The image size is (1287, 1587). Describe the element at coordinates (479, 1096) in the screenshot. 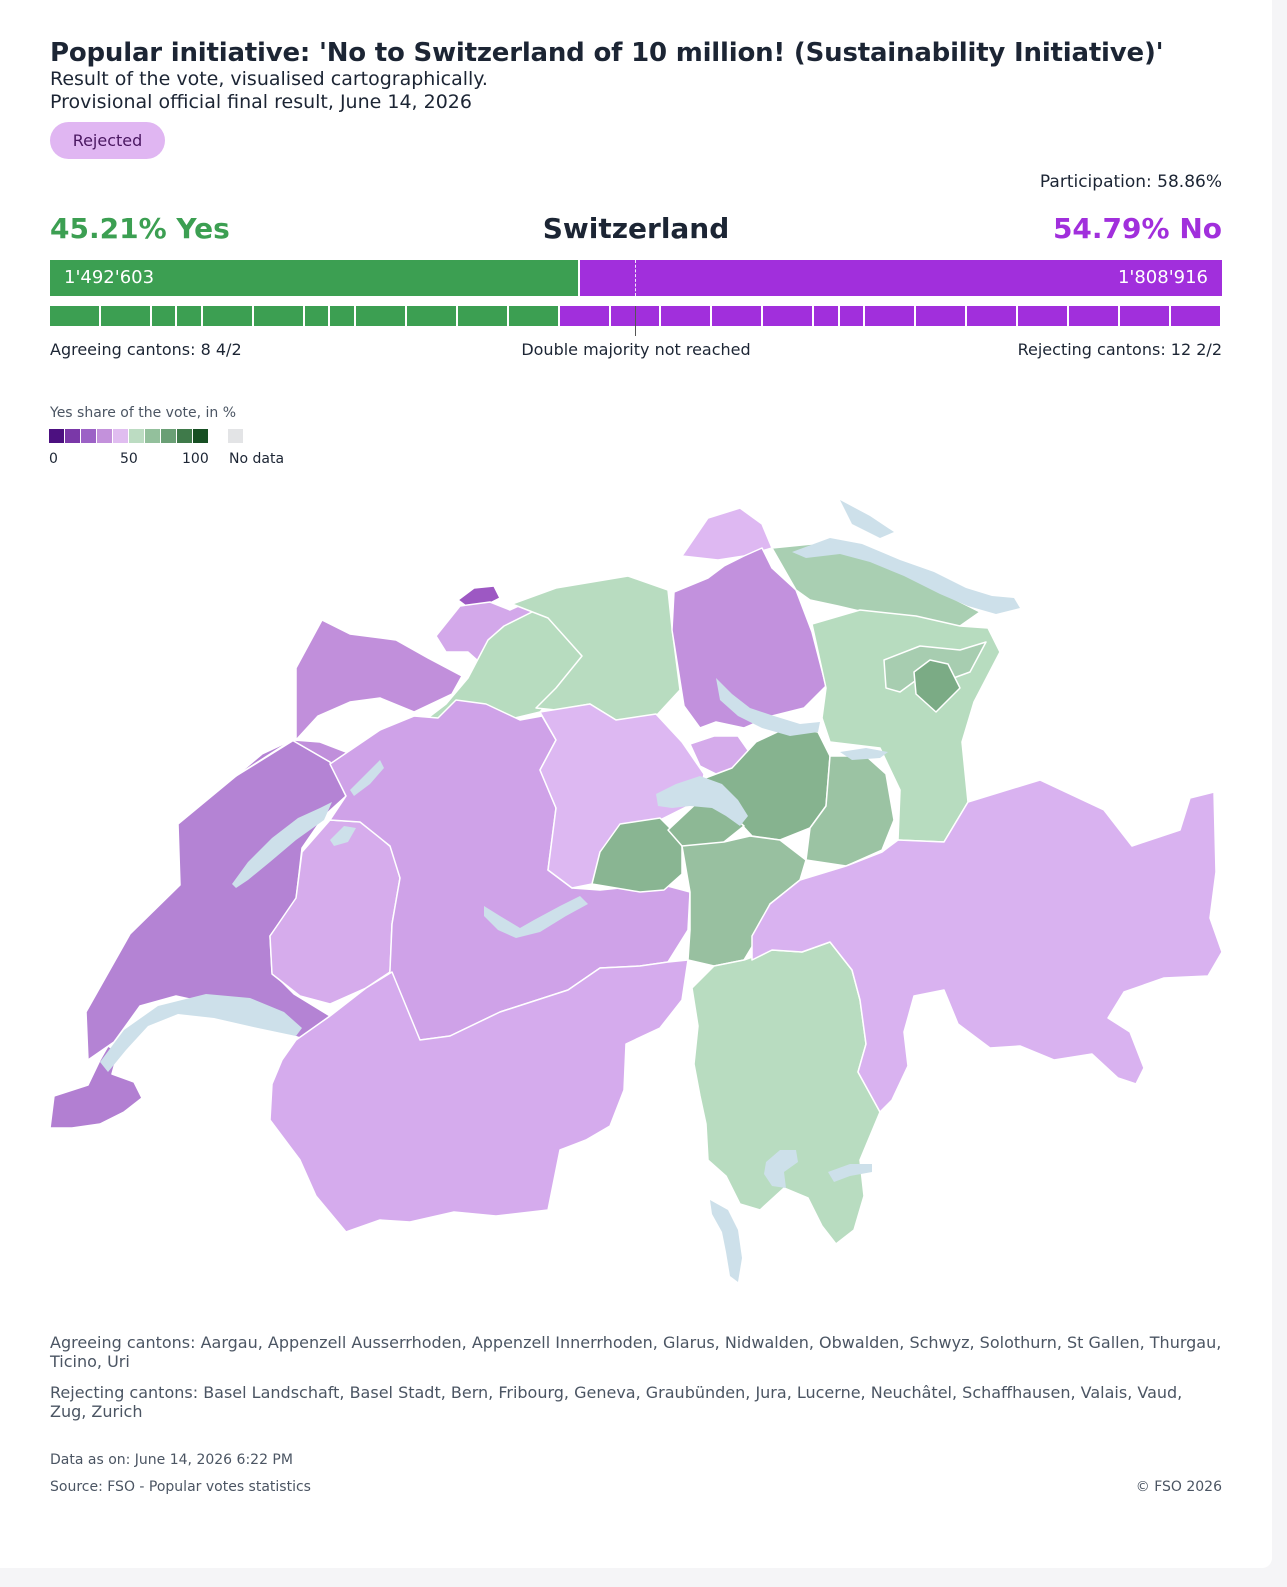

I see `canton-valais: Valais` at that location.